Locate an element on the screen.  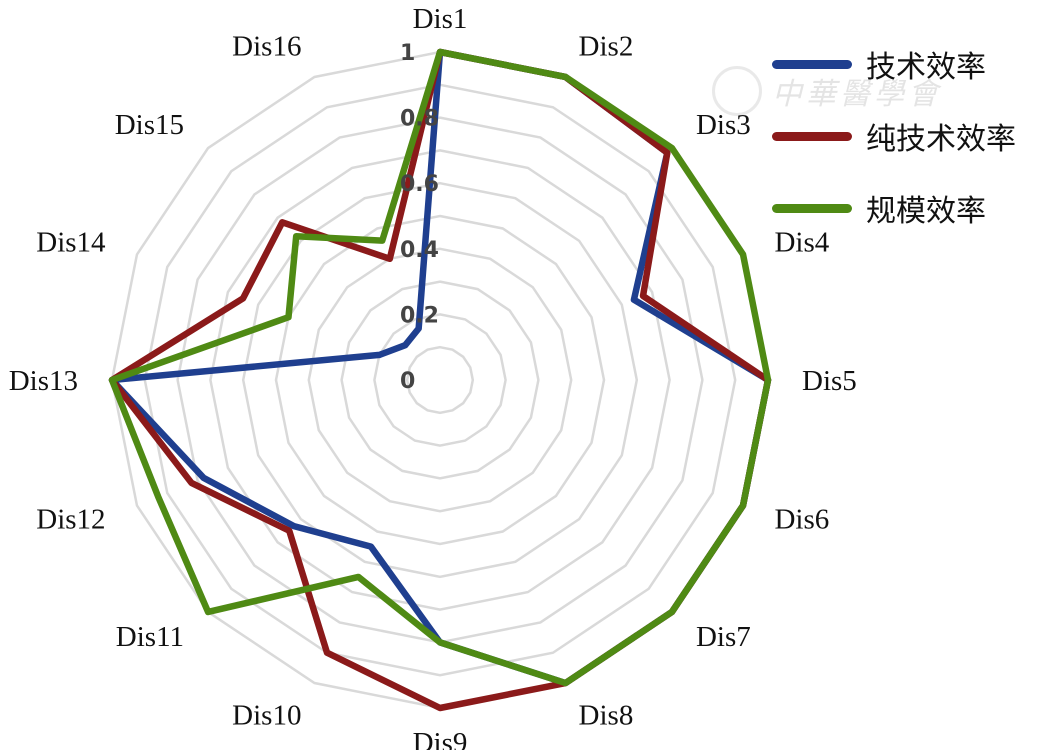
axis-label-dis2: Dis2 is located at coordinates (606, 47).